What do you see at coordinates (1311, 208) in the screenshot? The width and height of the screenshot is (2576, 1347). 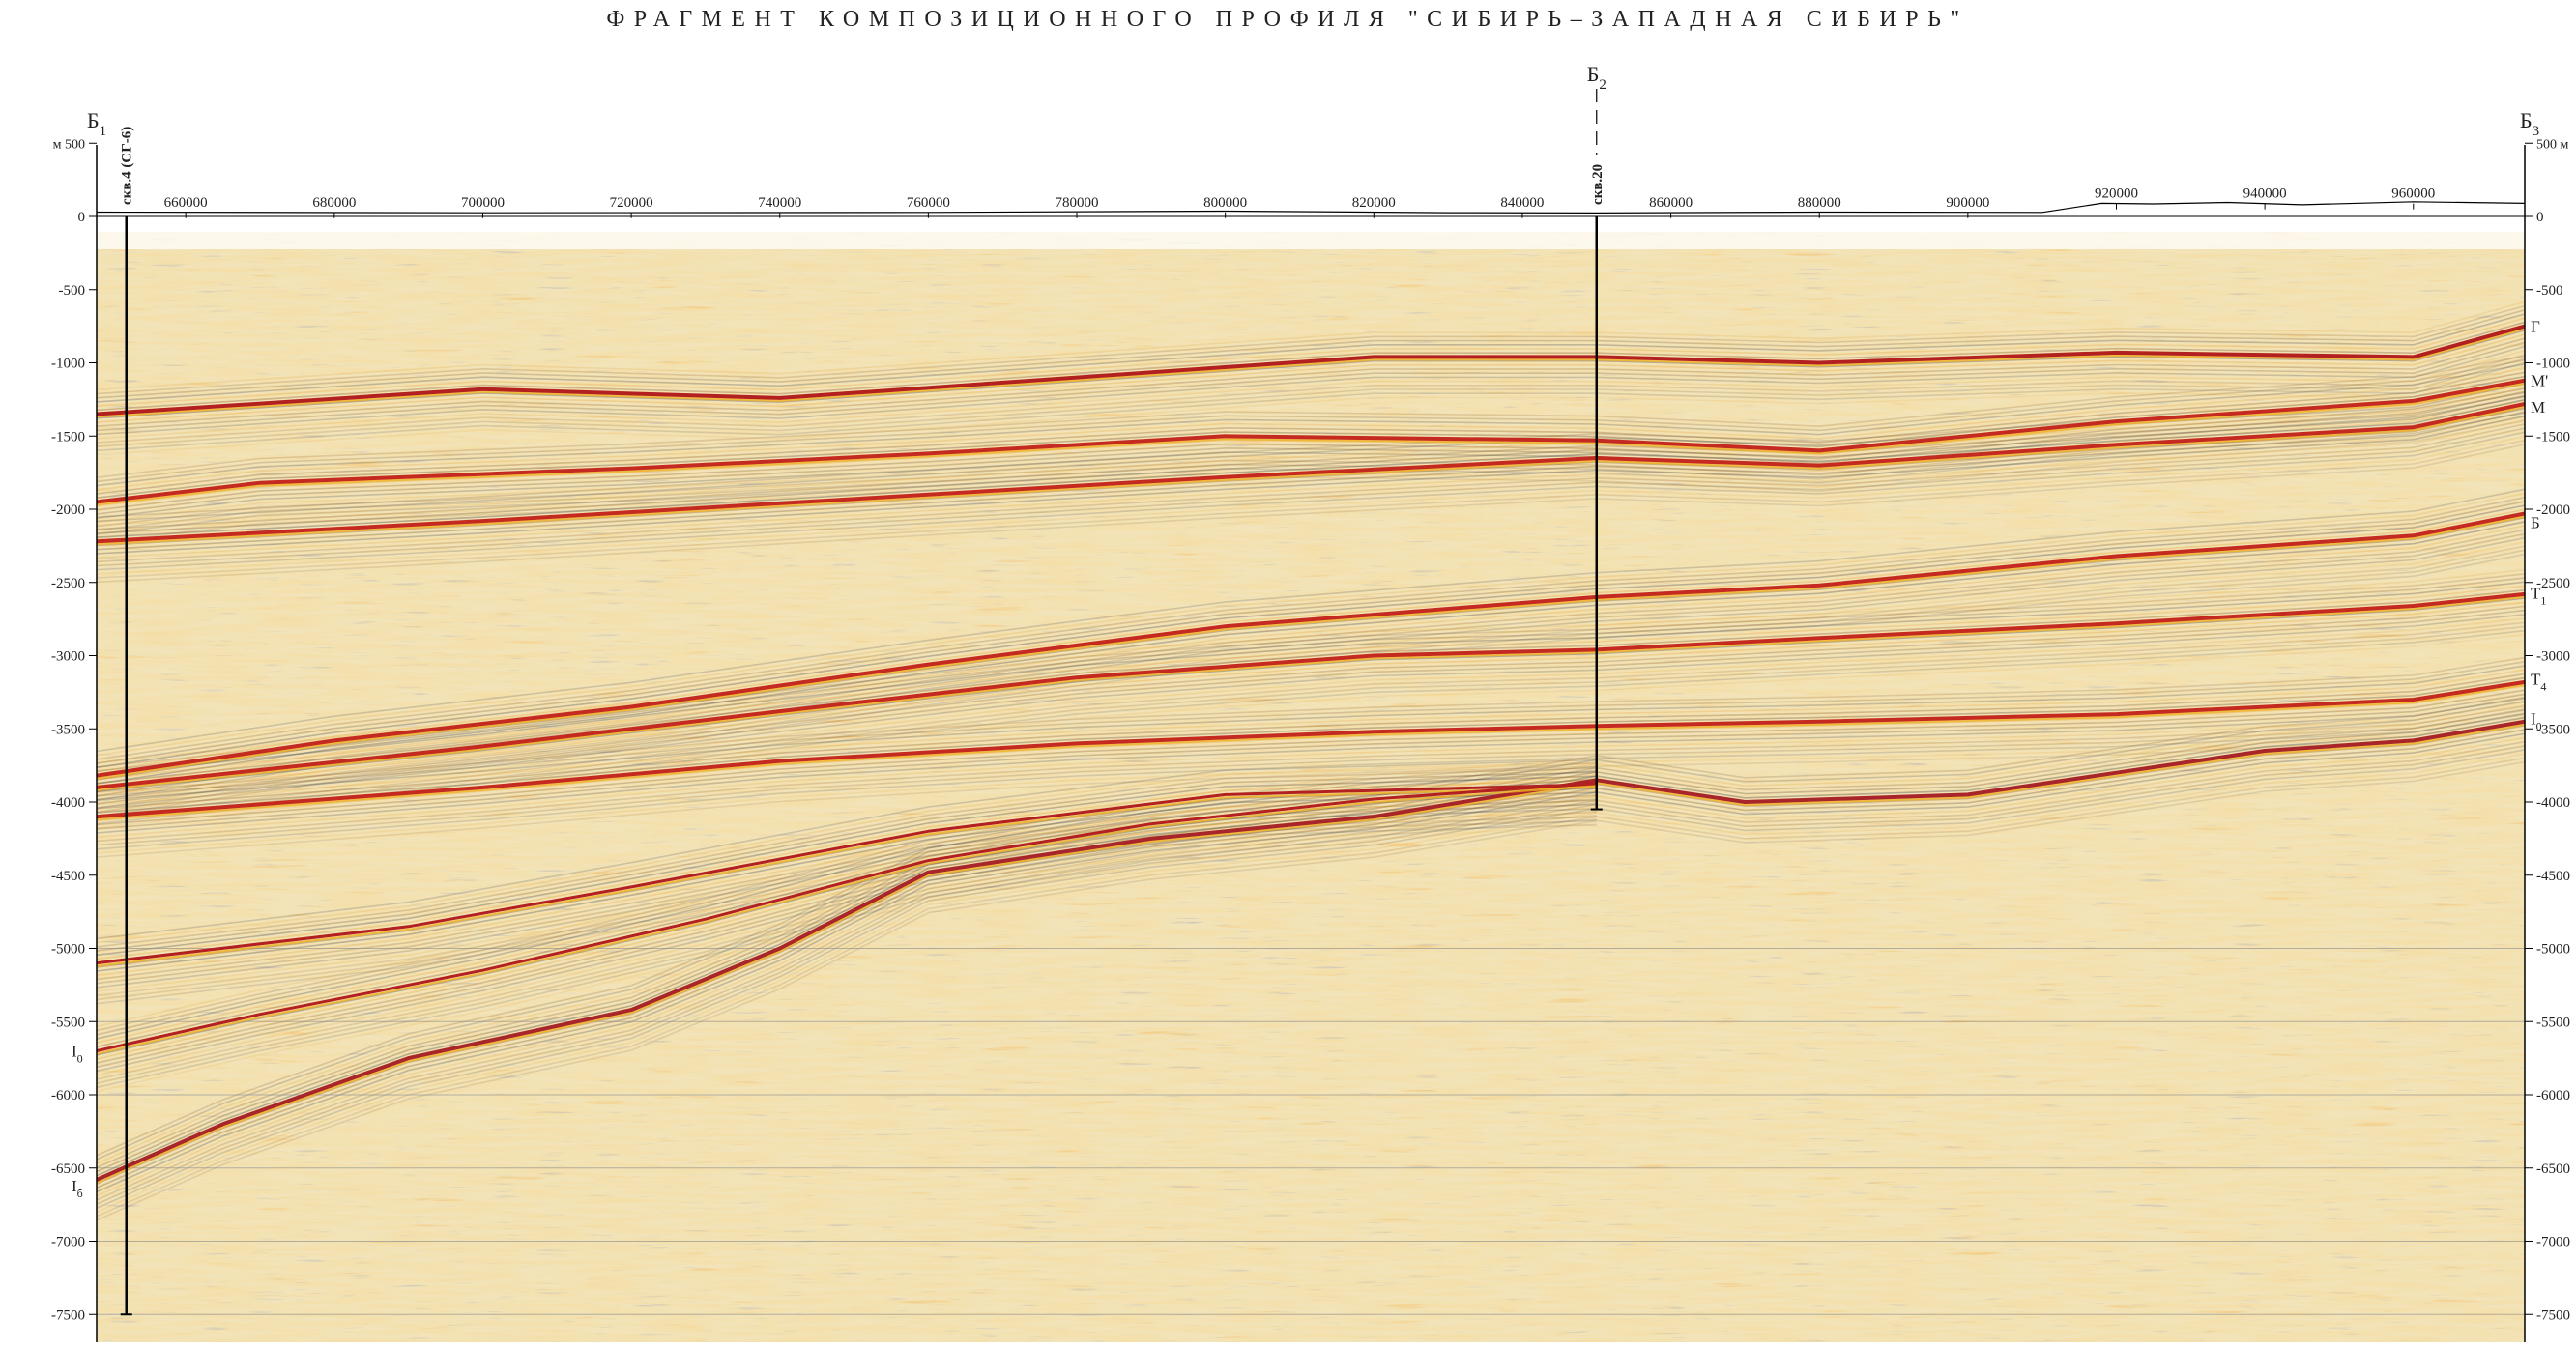 I see `surface-relief` at bounding box center [1311, 208].